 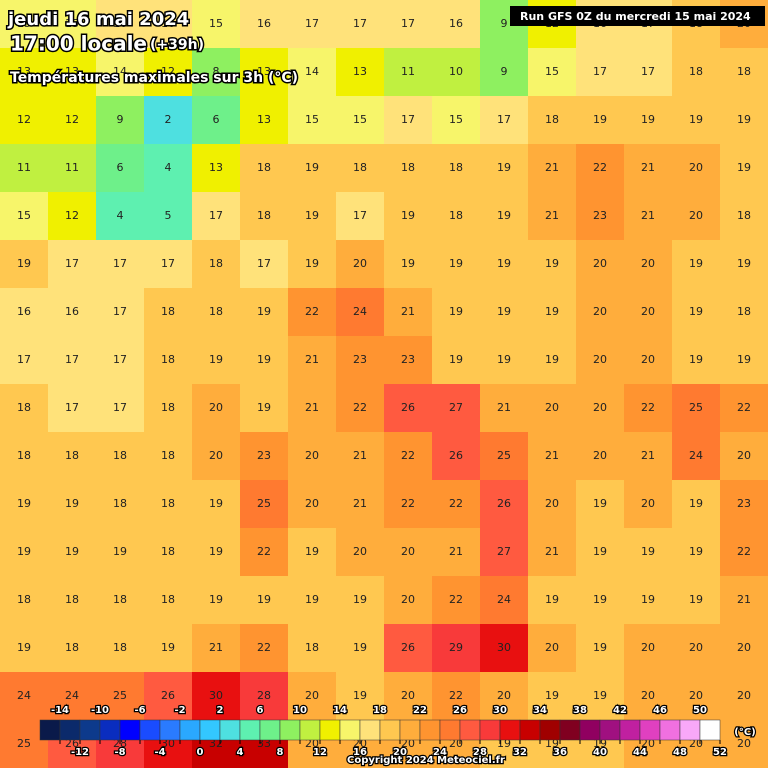 I want to click on date: jeudi 16 mai 2024, so click(x=98, y=19).